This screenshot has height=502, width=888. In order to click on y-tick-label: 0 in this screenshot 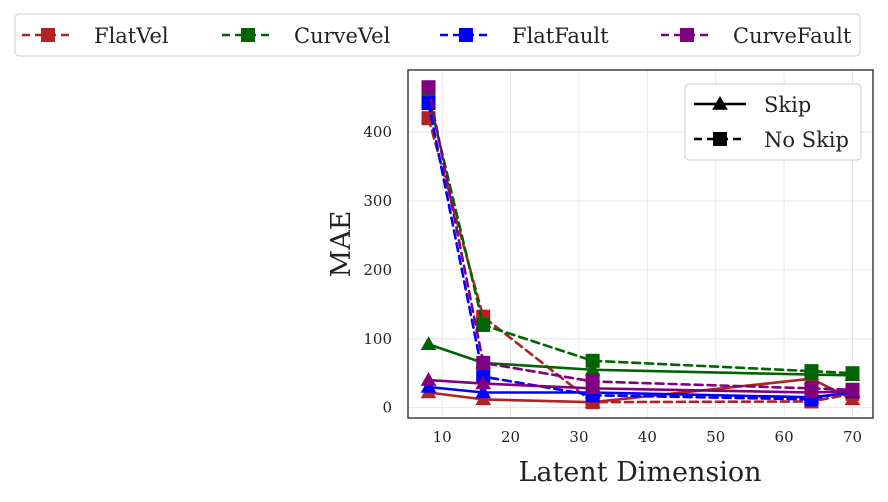, I will do `click(387, 408)`.